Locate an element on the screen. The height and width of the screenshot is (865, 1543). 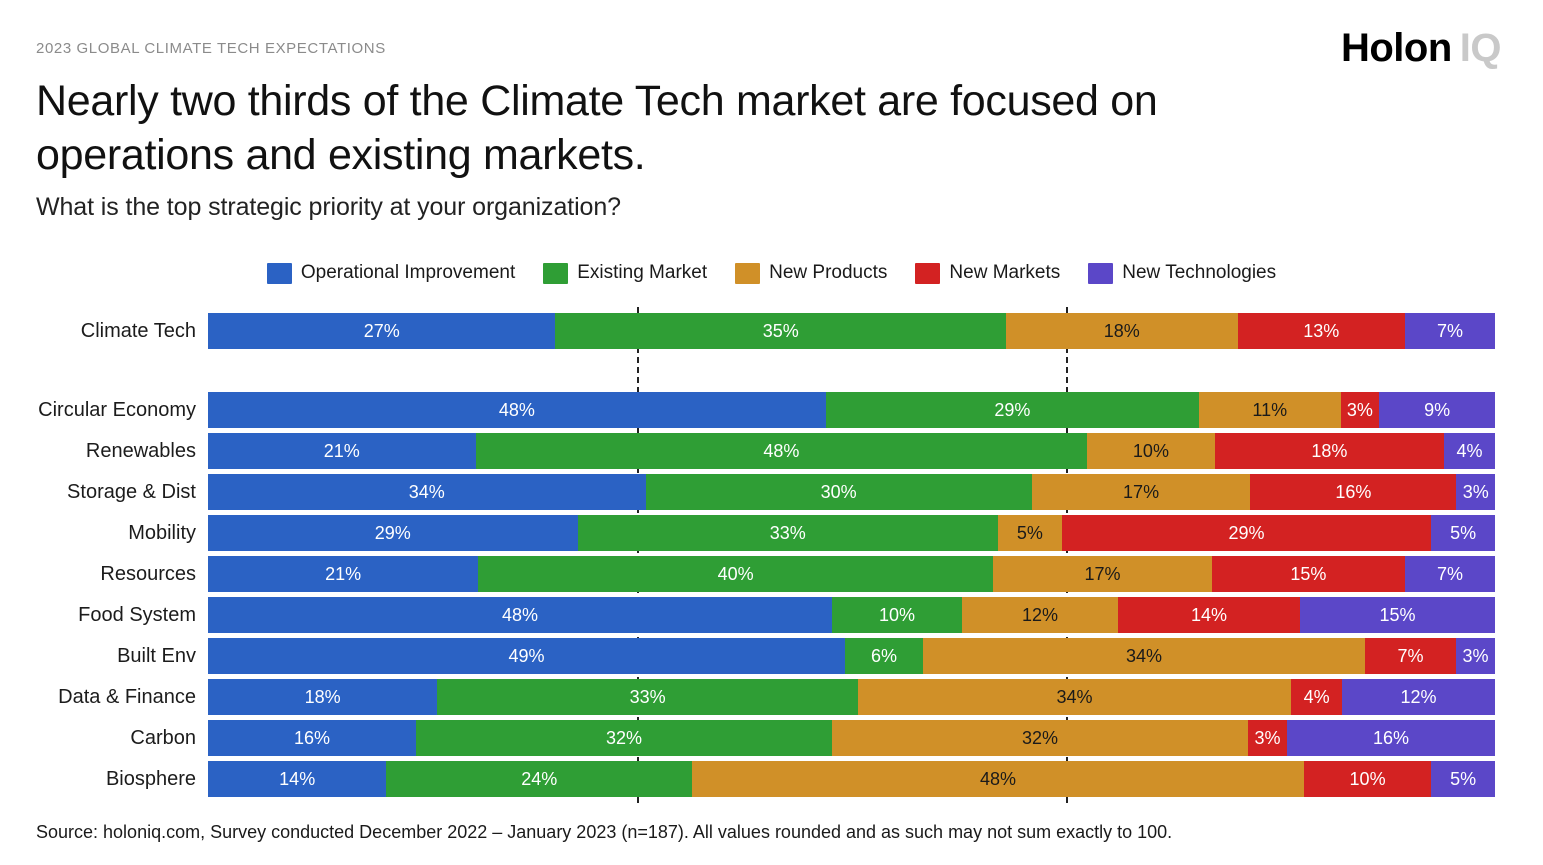
bar-segment: 40% is located at coordinates (736, 574).